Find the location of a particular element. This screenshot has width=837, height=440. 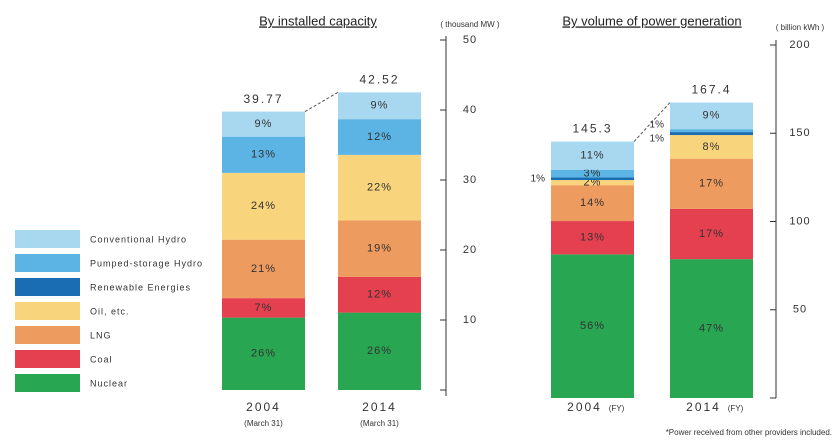

total-label: 167.4 is located at coordinates (711, 90).